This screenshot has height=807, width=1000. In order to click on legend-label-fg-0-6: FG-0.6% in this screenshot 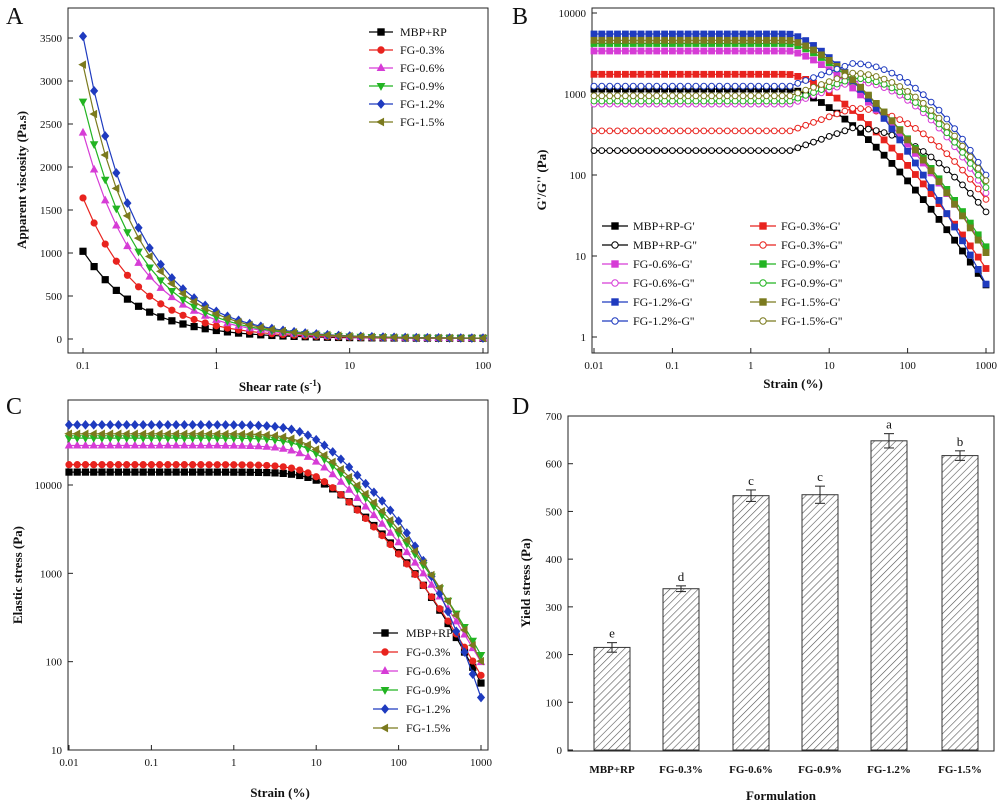, I will do `click(428, 671)`.